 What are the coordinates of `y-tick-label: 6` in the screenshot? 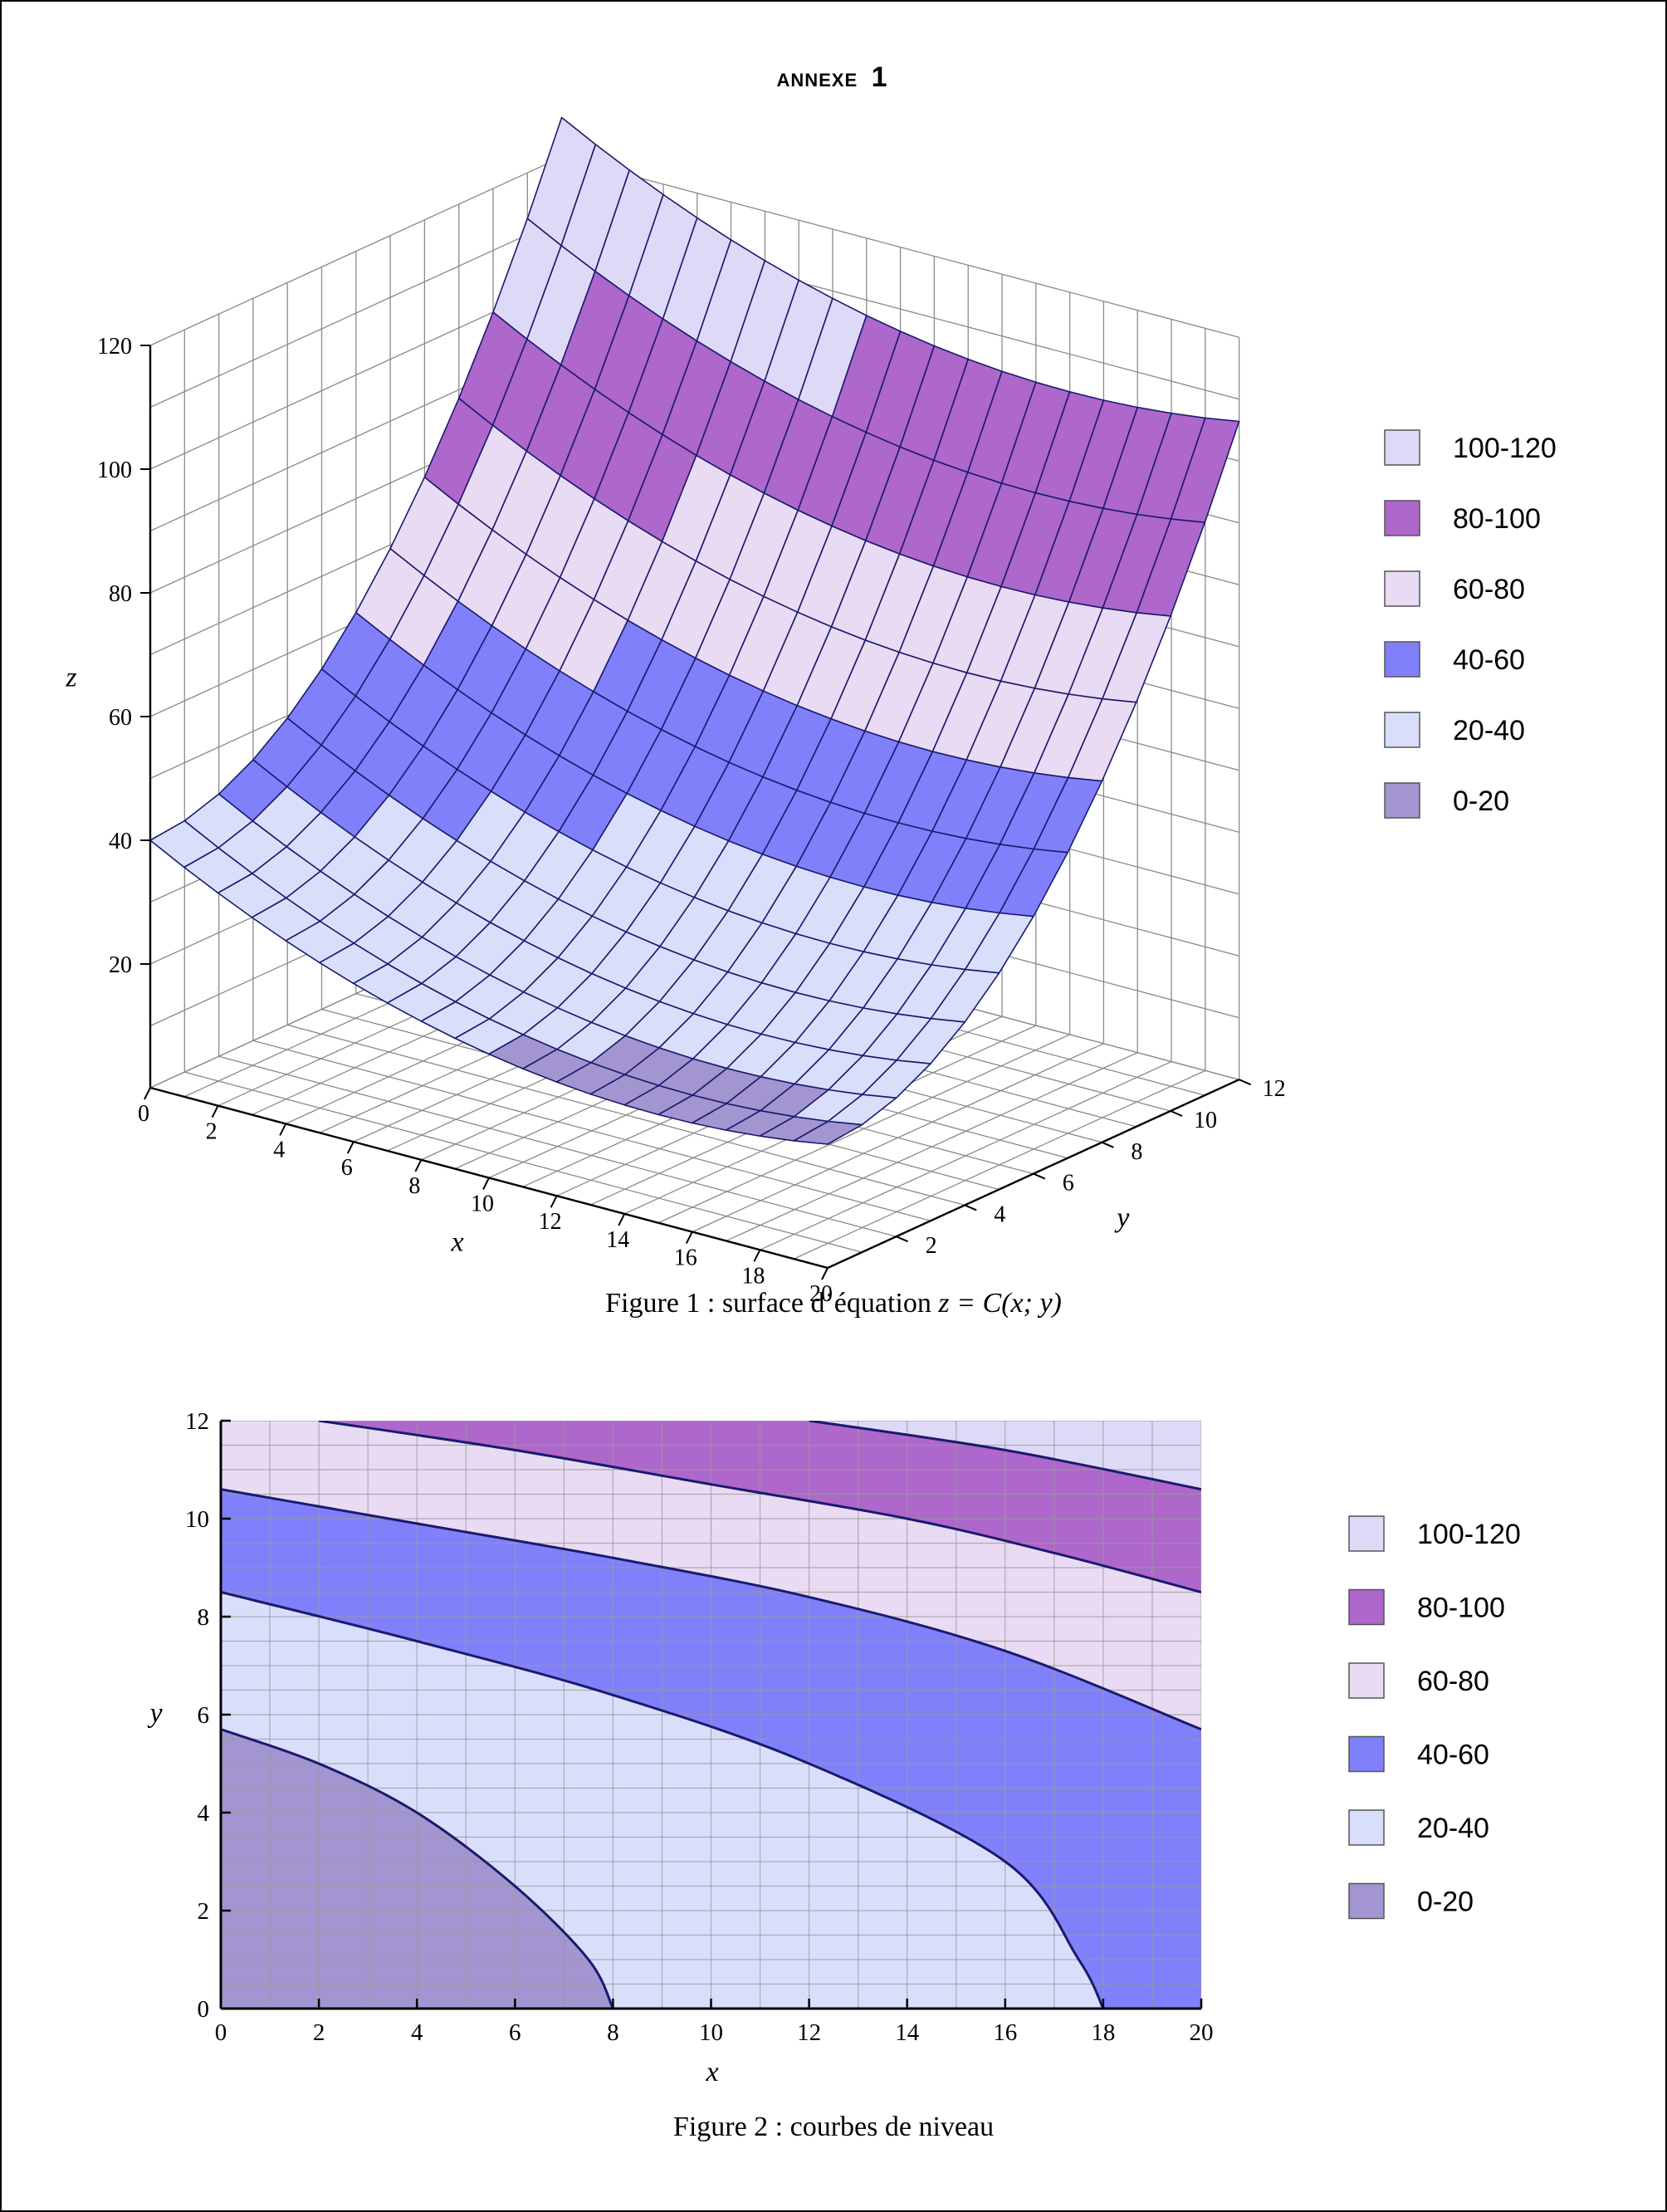 It's located at (1068, 1184).